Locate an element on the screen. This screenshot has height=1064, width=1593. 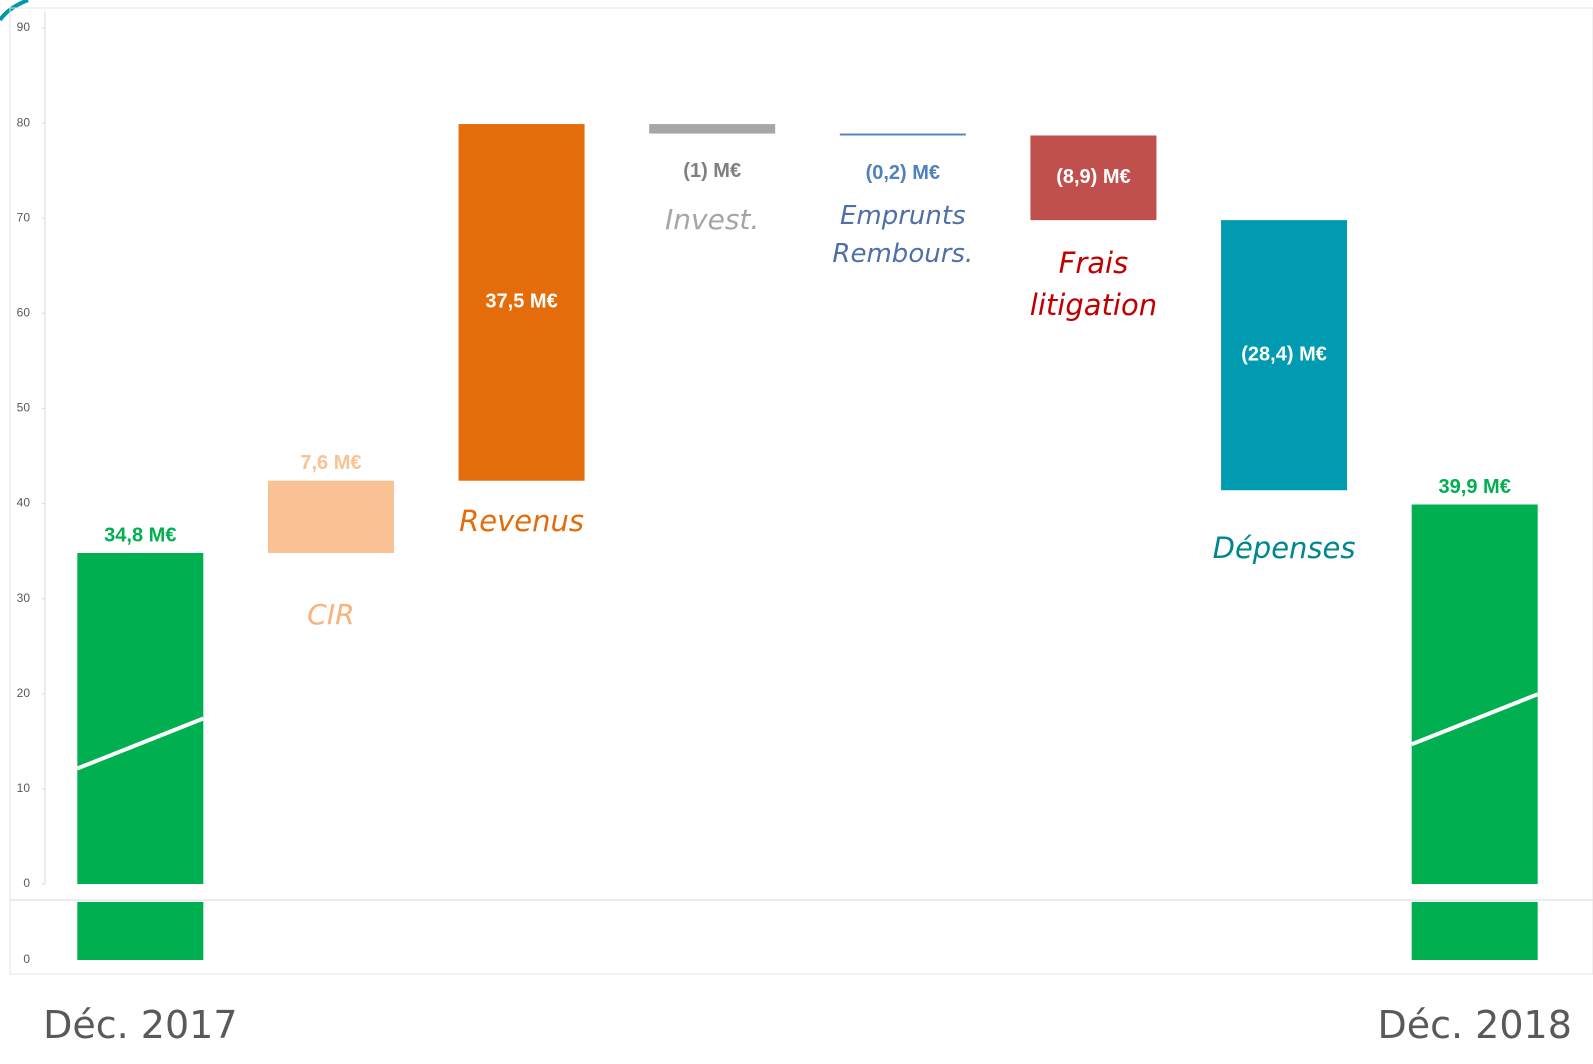
x-category-label: Déc. 2017 is located at coordinates (140, 1025).